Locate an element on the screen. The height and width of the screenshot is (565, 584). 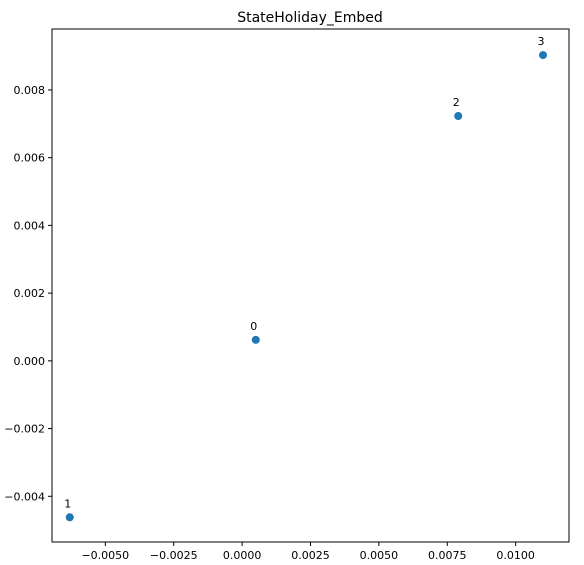
x-tick-label: −0.0025 is located at coordinates (174, 555).